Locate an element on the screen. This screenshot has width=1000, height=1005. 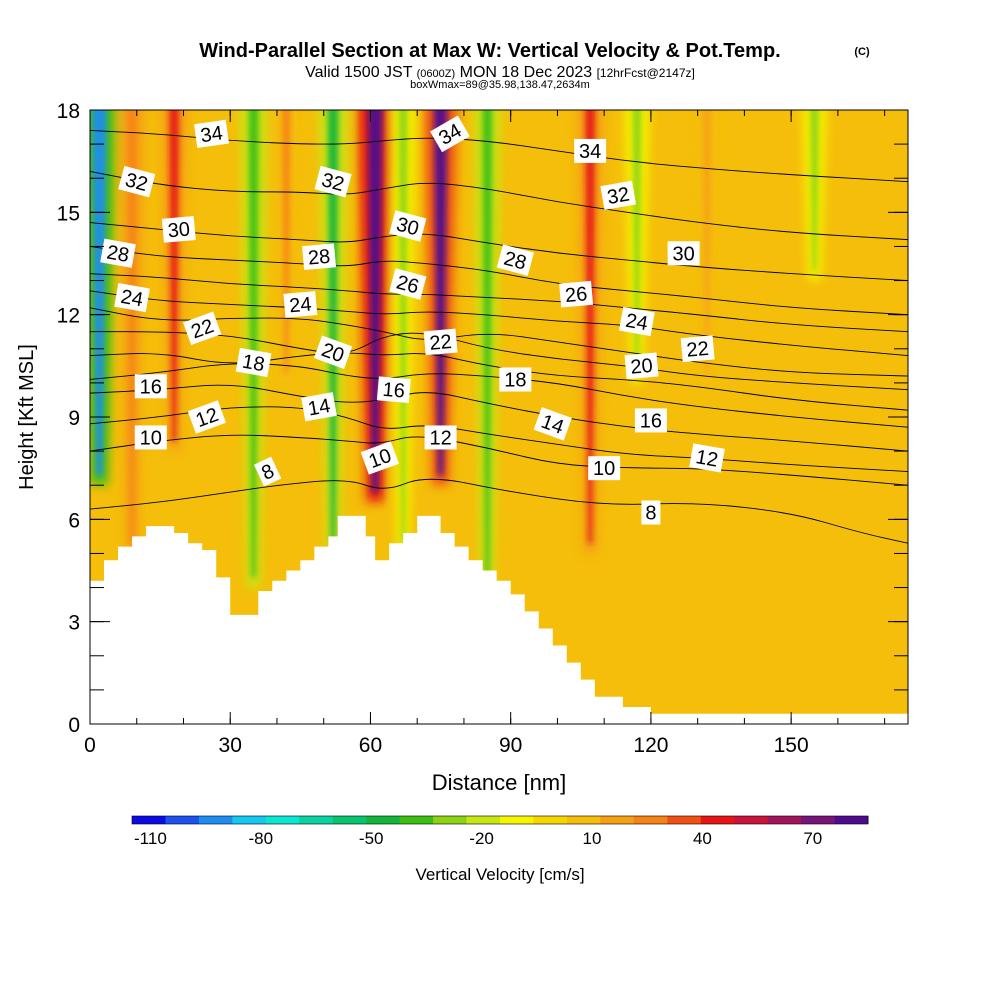
contour-label-5: 32 is located at coordinates (618, 195).